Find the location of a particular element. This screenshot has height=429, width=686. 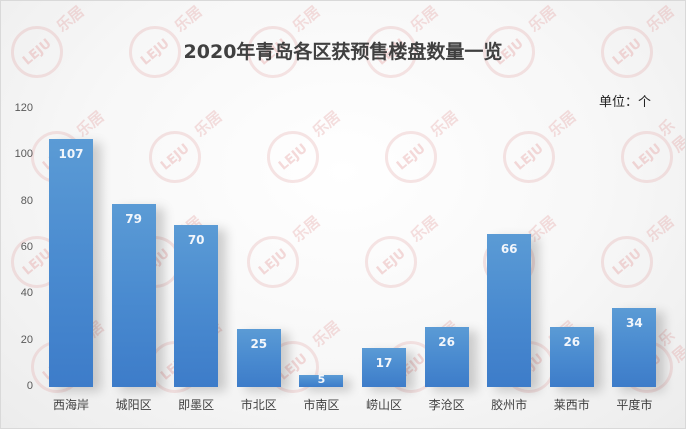

y-tick-label: 120 is located at coordinates (23, 108).